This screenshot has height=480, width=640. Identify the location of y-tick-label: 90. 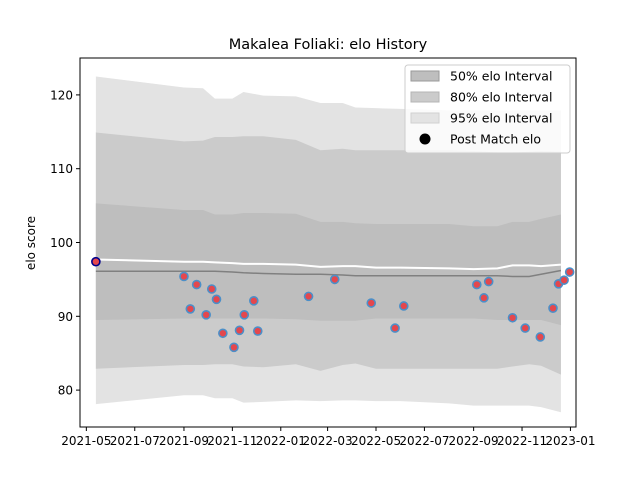
(65, 317).